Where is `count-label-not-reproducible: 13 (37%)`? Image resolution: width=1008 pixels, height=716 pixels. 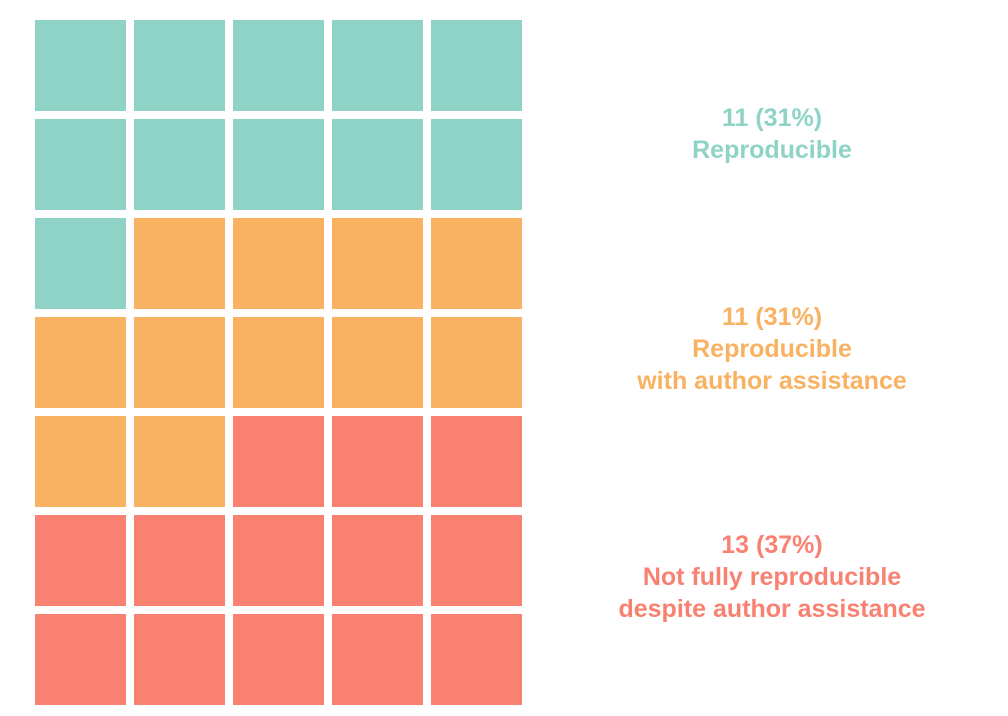 count-label-not-reproducible: 13 (37%) is located at coordinates (772, 545).